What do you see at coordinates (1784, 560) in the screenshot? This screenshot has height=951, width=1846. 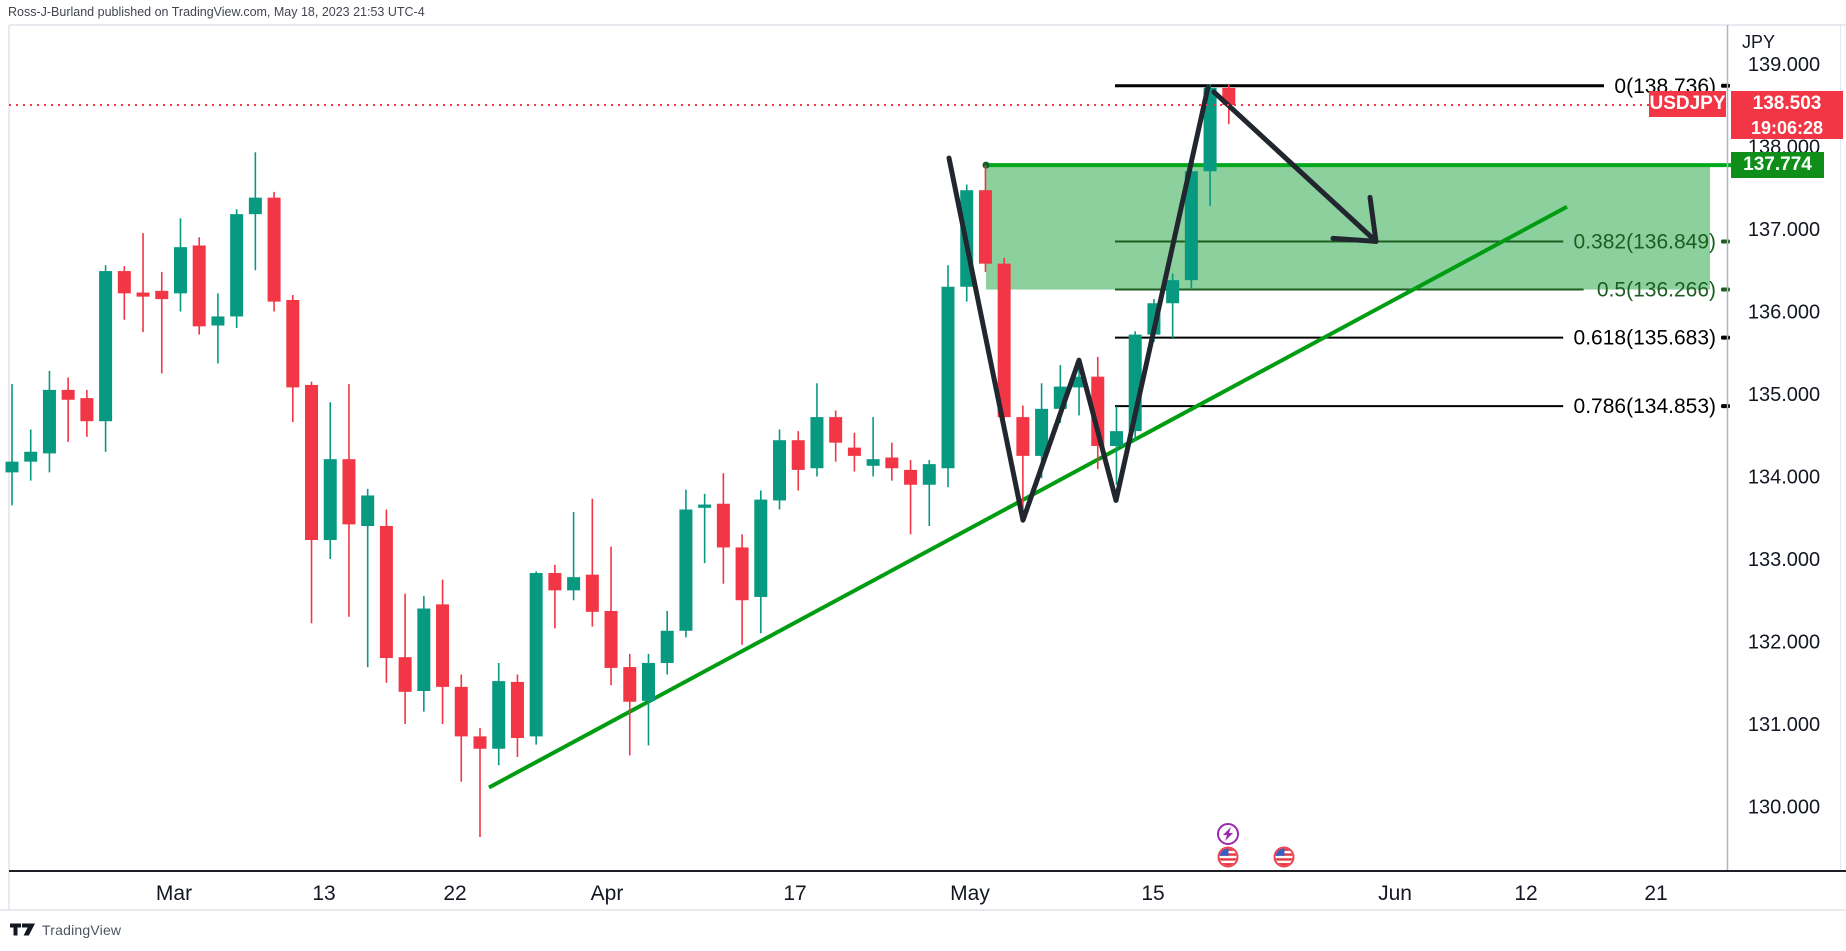 I see `price-tick-label: 133.000` at bounding box center [1784, 560].